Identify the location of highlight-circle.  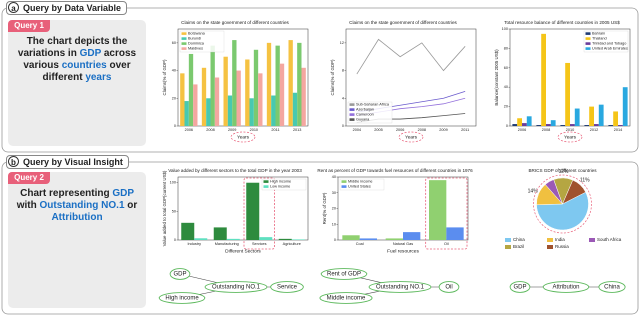
(562, 204).